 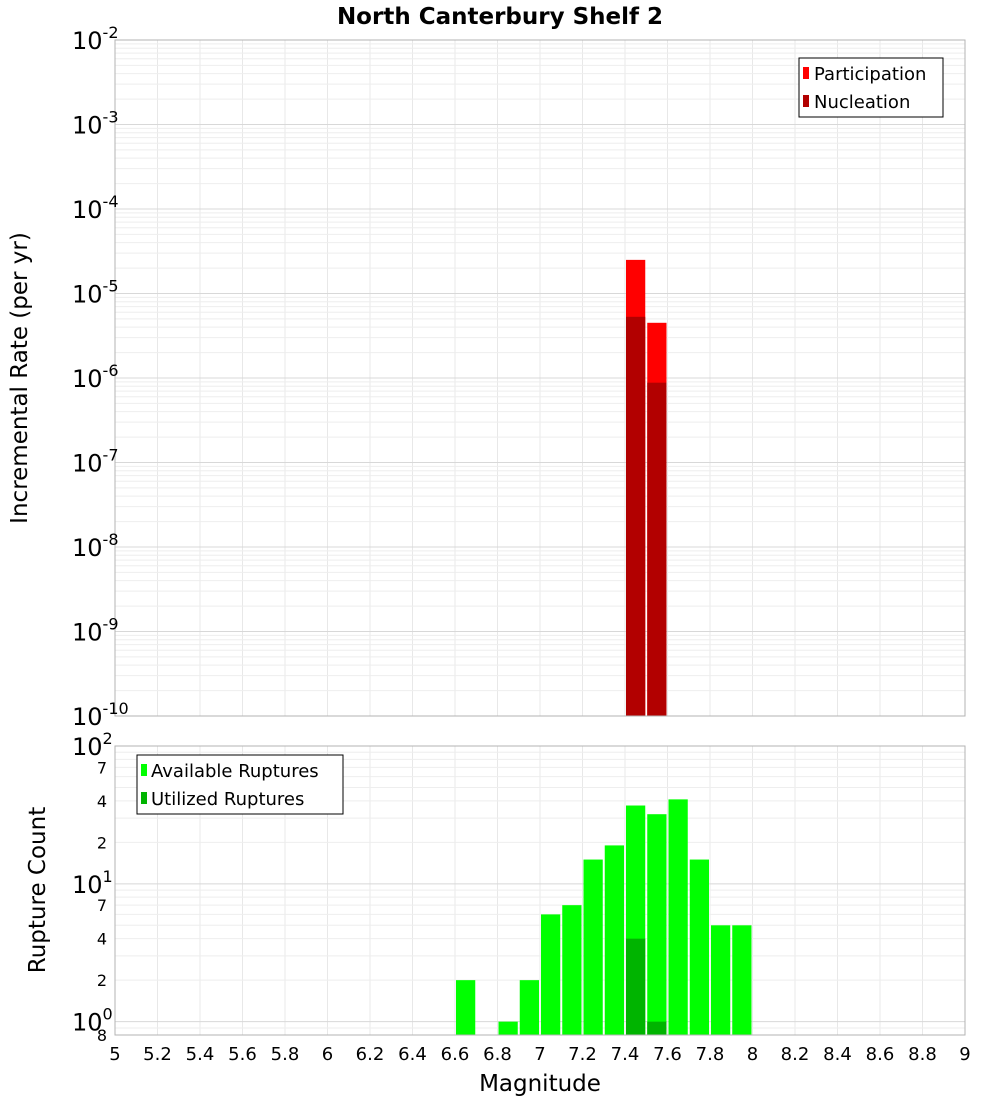 I want to click on x-tick-label: 8.6, so click(x=880, y=1054).